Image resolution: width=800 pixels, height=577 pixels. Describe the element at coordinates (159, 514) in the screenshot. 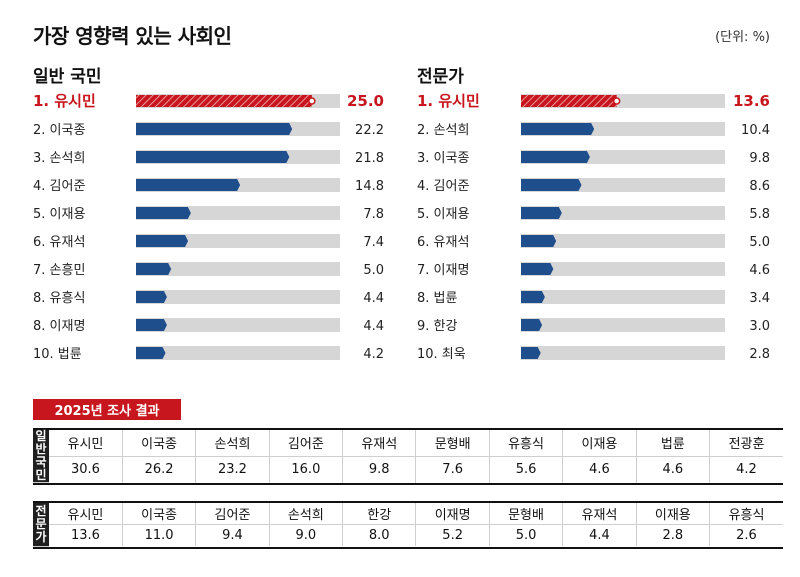

I see `table-name-cell: 이국종` at that location.